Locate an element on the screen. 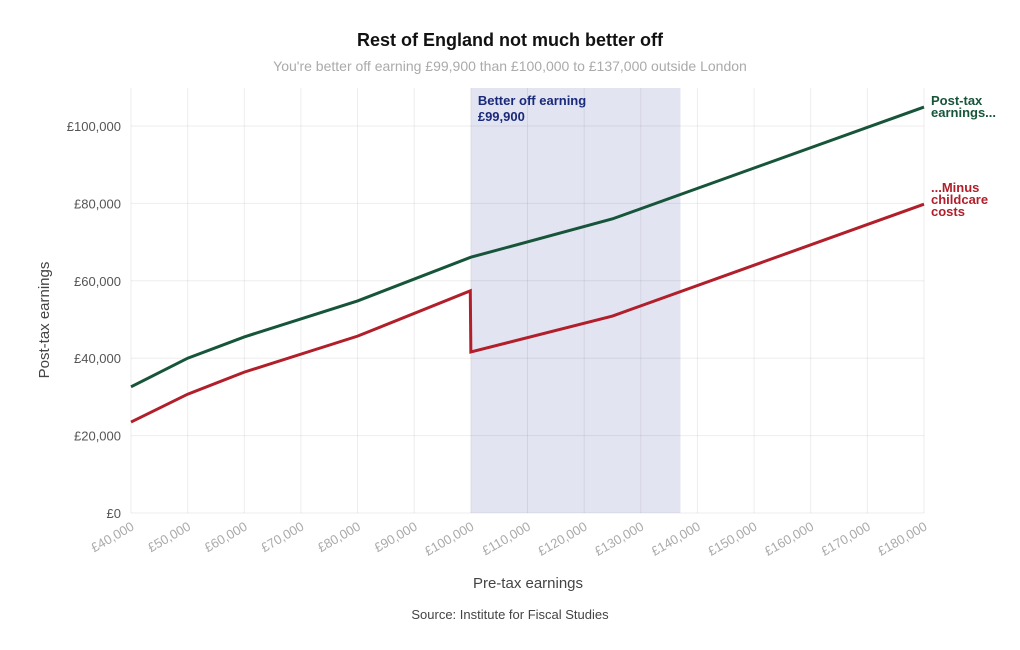  x-tick-label: £80,000 is located at coordinates (339, 537).